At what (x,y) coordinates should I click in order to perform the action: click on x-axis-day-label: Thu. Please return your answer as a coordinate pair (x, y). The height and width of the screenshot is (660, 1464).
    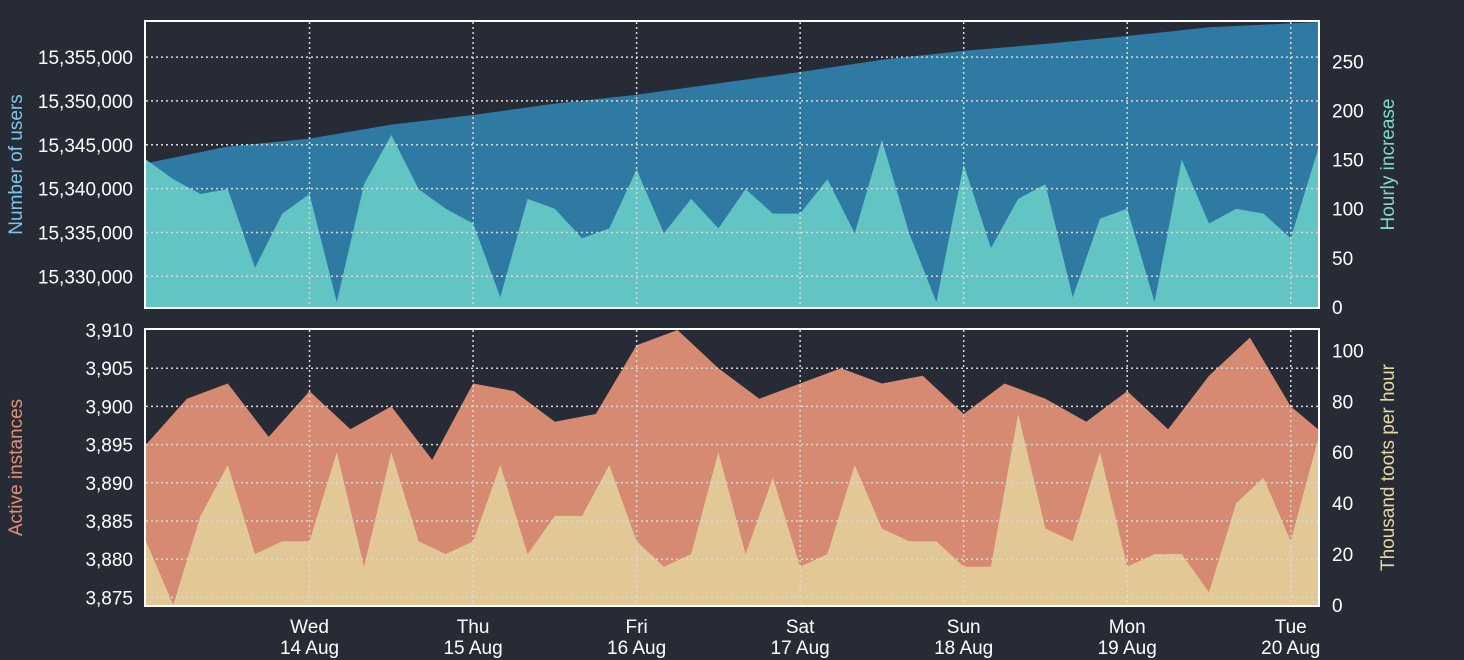
    Looking at the image, I should click on (473, 627).